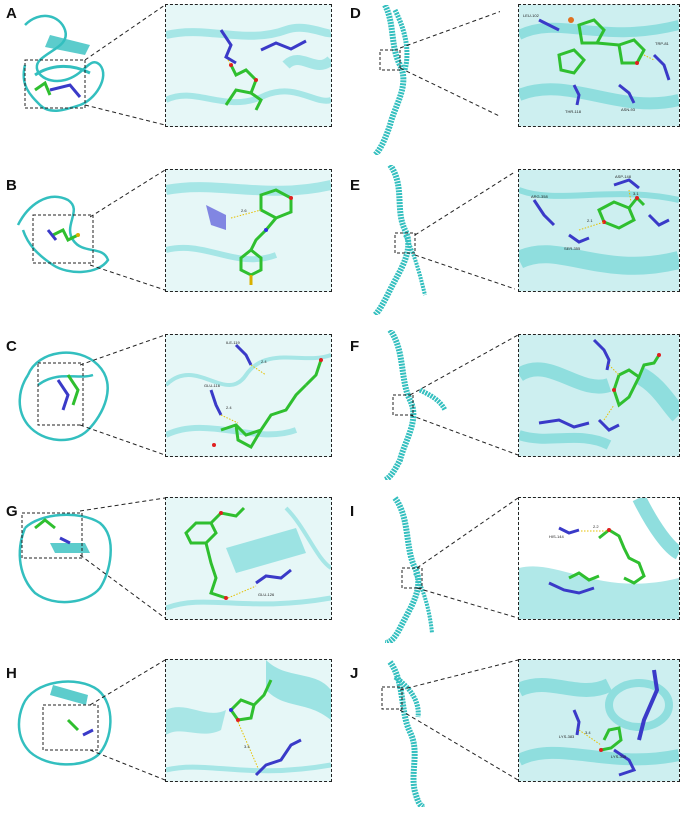 The width and height of the screenshot is (685, 819). Describe the element at coordinates (11, 346) in the screenshot. I see `panel-label-c: C` at that location.